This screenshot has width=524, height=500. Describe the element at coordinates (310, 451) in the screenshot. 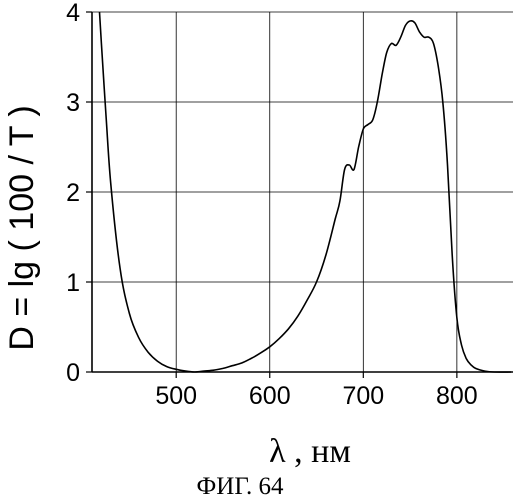

I see `x-axis-label: λ , нм` at that location.